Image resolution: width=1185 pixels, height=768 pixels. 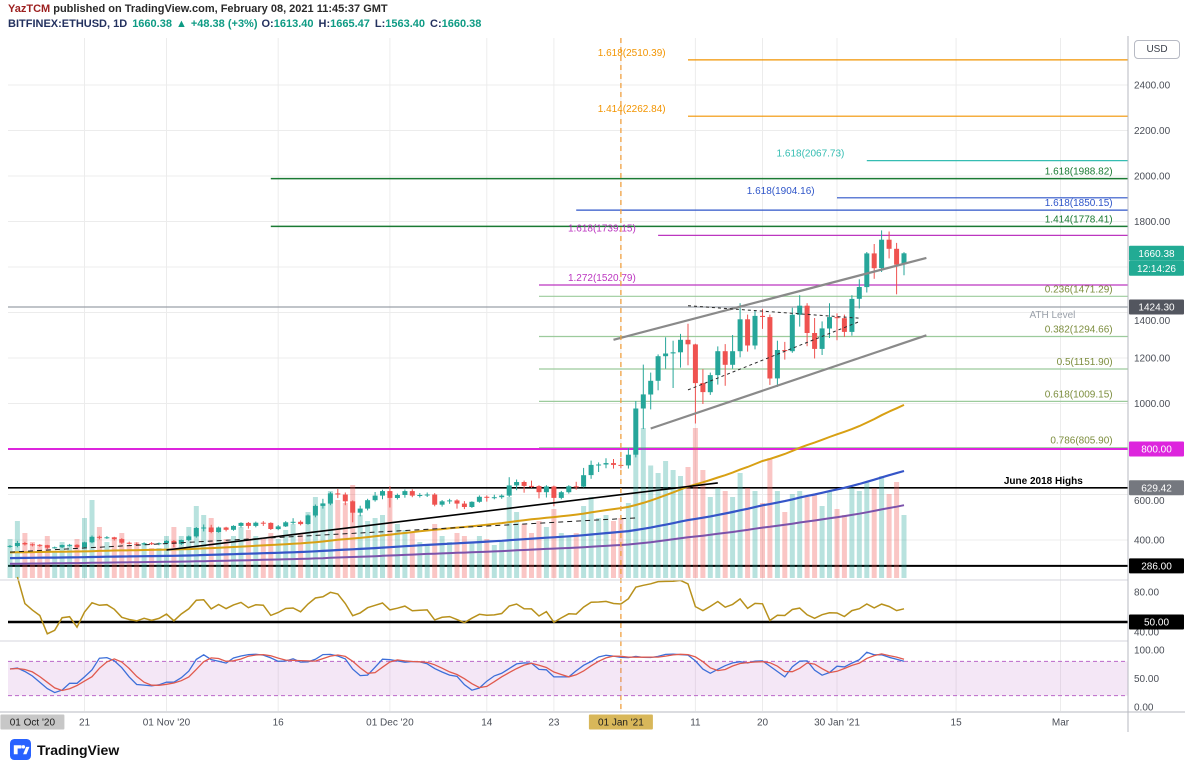 I want to click on svg-text: 1.618(2510.39), so click(x=632, y=53).